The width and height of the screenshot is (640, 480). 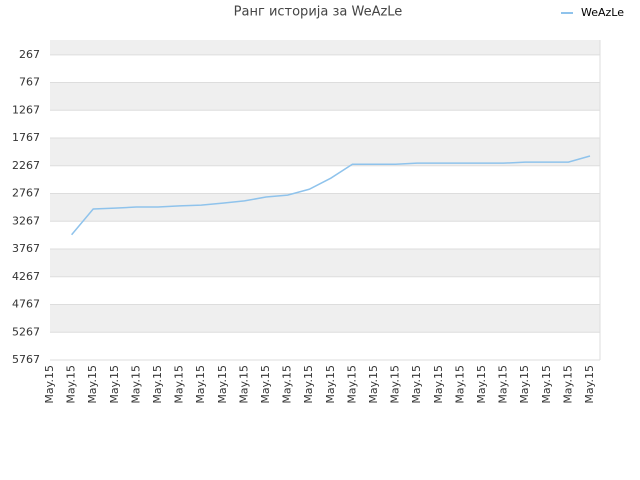 What do you see at coordinates (318, 12) in the screenshot?
I see `chart-title: Ранг историја за WeAzLe` at bounding box center [318, 12].